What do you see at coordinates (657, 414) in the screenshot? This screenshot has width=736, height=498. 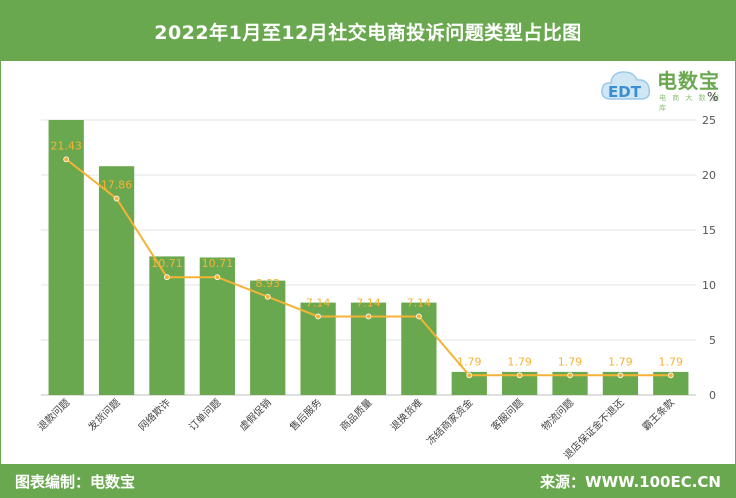 I see `x-tick-label: 霸王条款` at bounding box center [657, 414].